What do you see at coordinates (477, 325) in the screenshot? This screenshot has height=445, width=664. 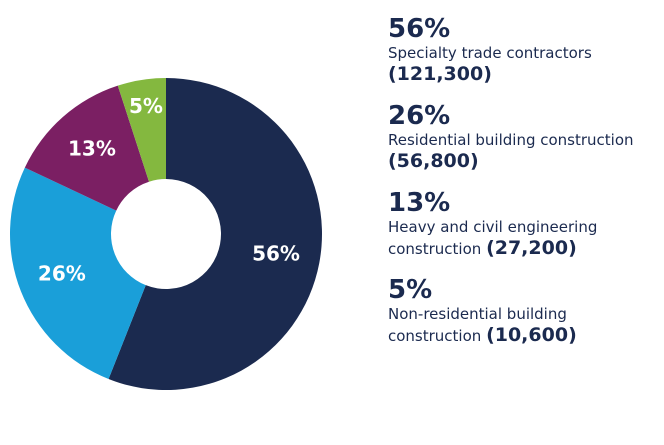 I see `legend-name: Non-residential building construction` at bounding box center [477, 325].